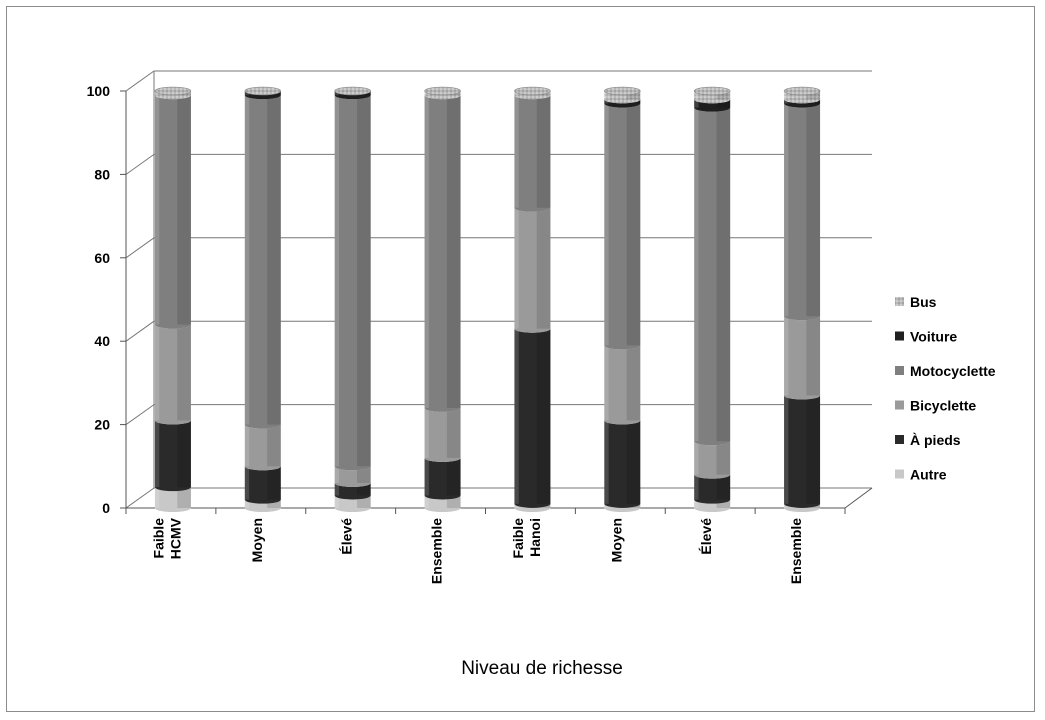 The height and width of the screenshot is (720, 1045). I want to click on y-tick-label: 100, so click(99, 91).